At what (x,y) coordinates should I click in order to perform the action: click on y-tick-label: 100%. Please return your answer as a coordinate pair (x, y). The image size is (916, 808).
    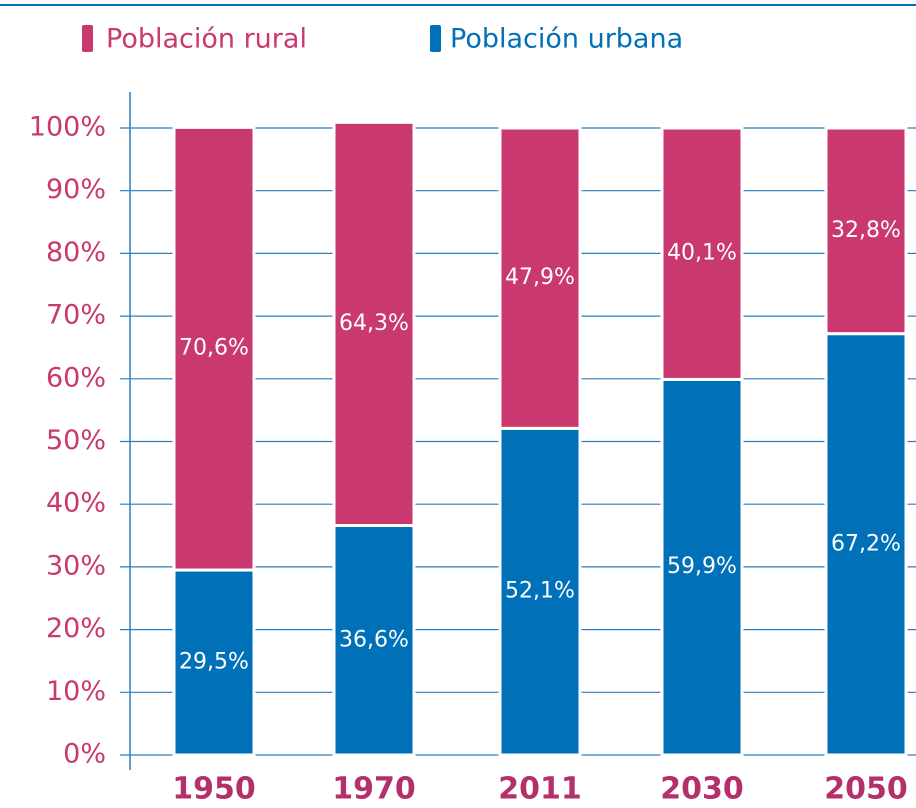
    Looking at the image, I should click on (67, 127).